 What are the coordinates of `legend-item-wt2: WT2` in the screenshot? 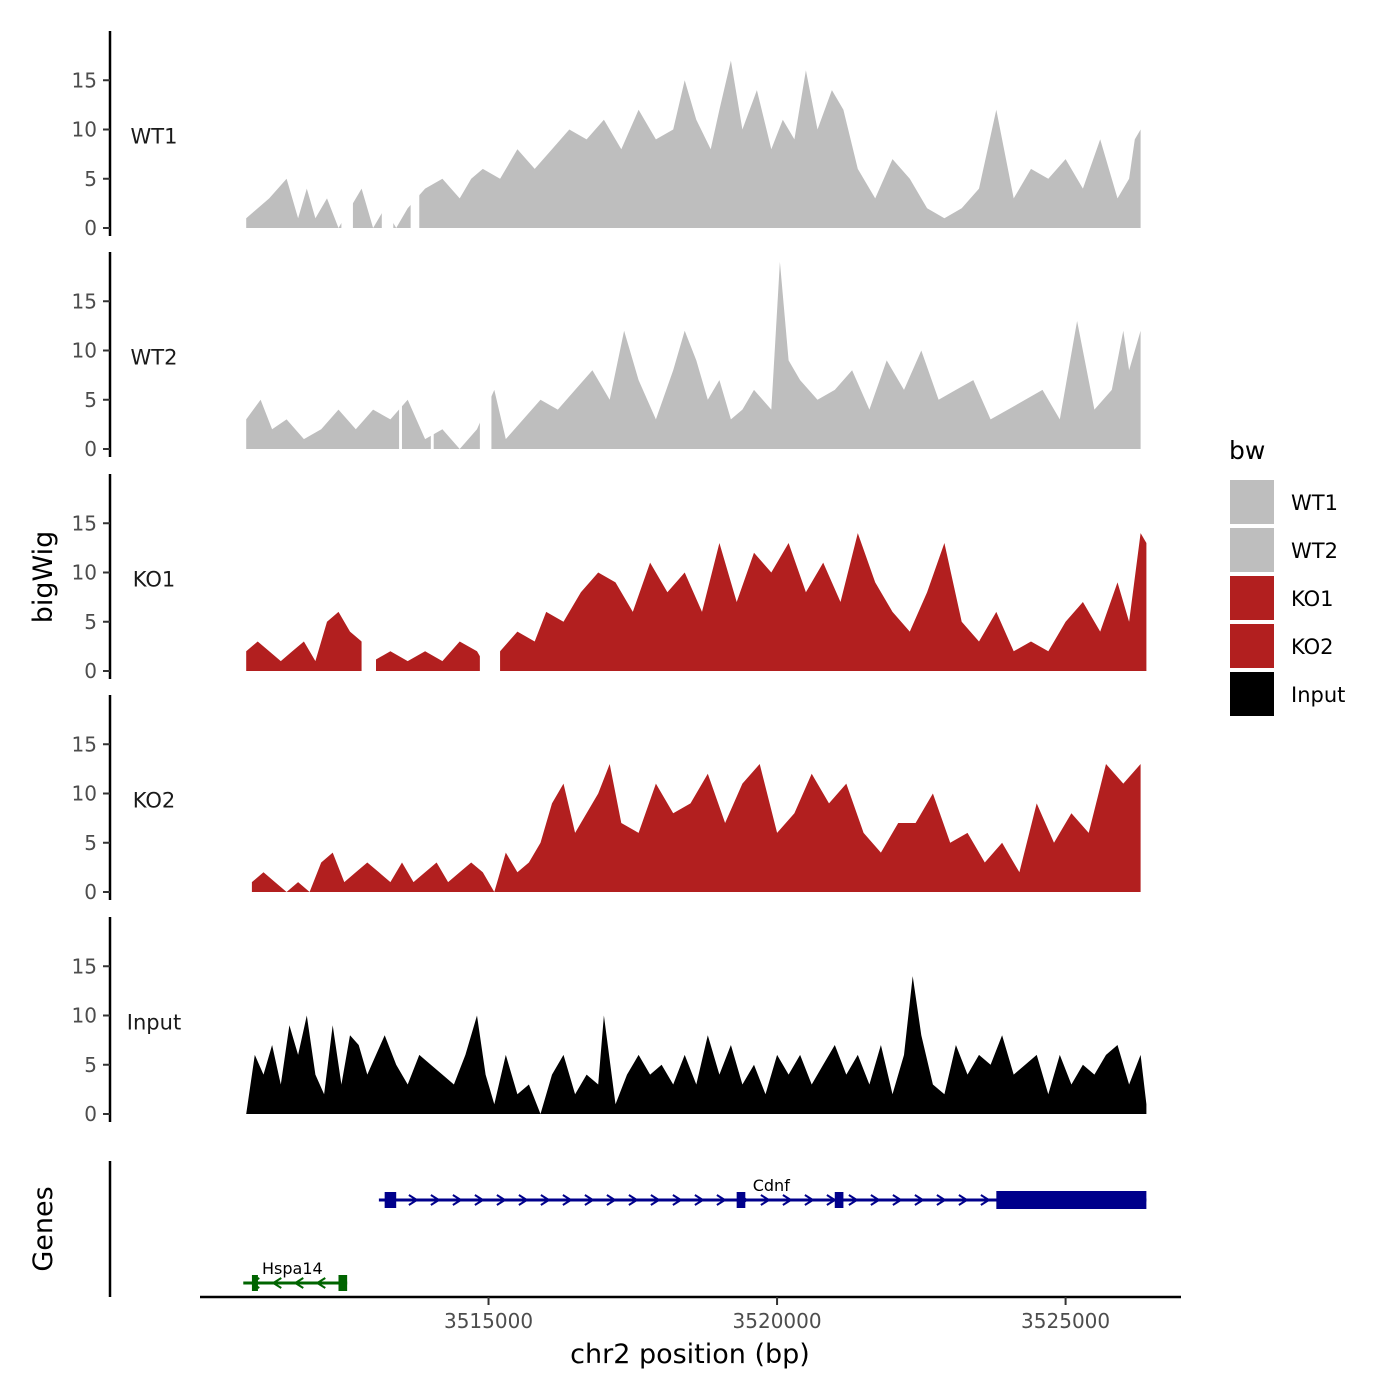 It's located at (1284, 550).